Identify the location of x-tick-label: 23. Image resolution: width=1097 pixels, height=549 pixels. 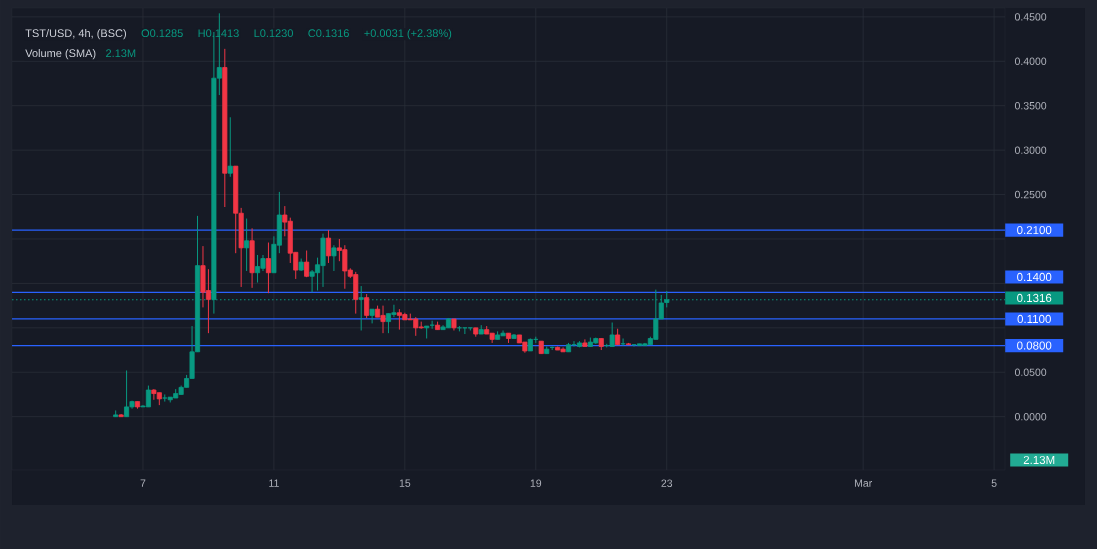
(667, 483).